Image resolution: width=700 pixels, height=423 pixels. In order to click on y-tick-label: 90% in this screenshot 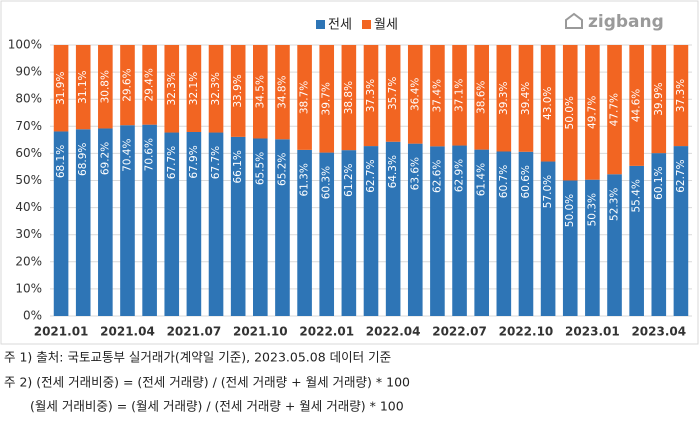, I will do `click(28, 72)`.